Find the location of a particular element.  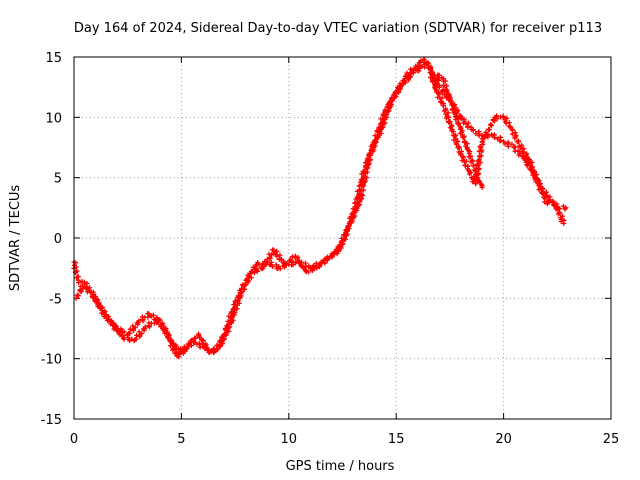

y-tick-label: -10 is located at coordinates (51, 360).